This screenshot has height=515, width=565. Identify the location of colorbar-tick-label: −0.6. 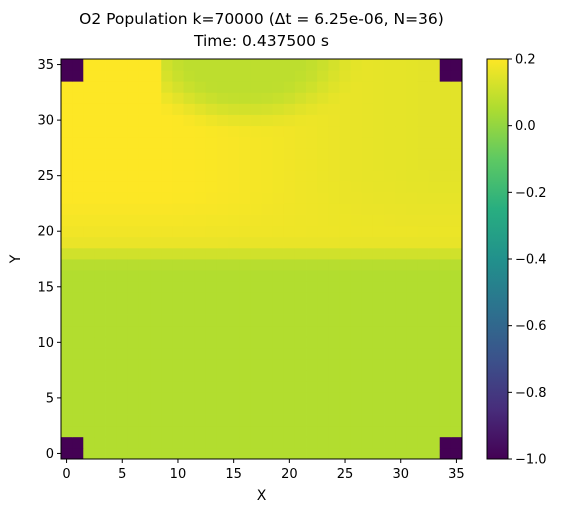
(531, 326).